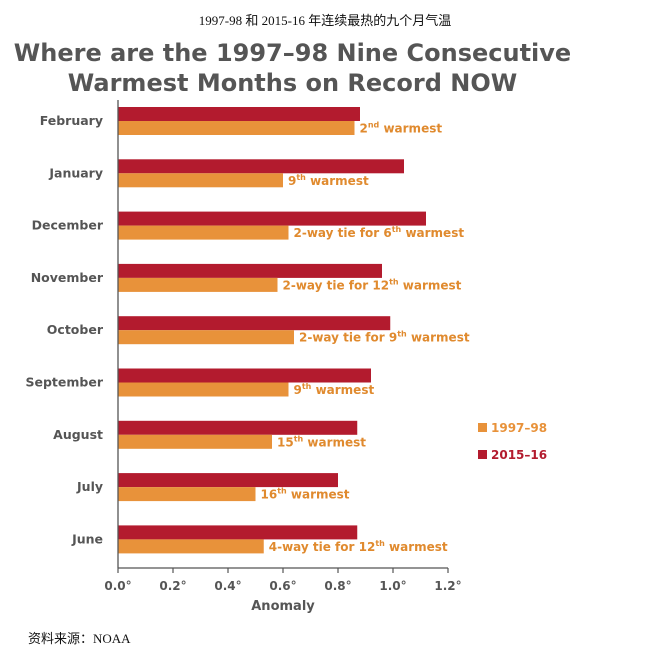  I want to click on bar-2015-16-july, so click(228, 480).